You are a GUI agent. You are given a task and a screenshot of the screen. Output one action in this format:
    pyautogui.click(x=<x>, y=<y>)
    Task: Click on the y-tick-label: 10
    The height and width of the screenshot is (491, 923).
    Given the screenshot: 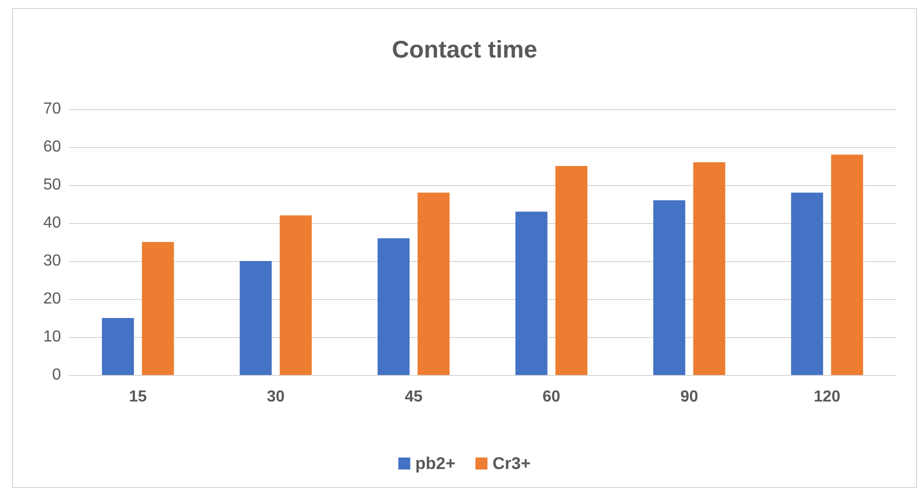 What is the action you would take?
    pyautogui.click(x=52, y=337)
    